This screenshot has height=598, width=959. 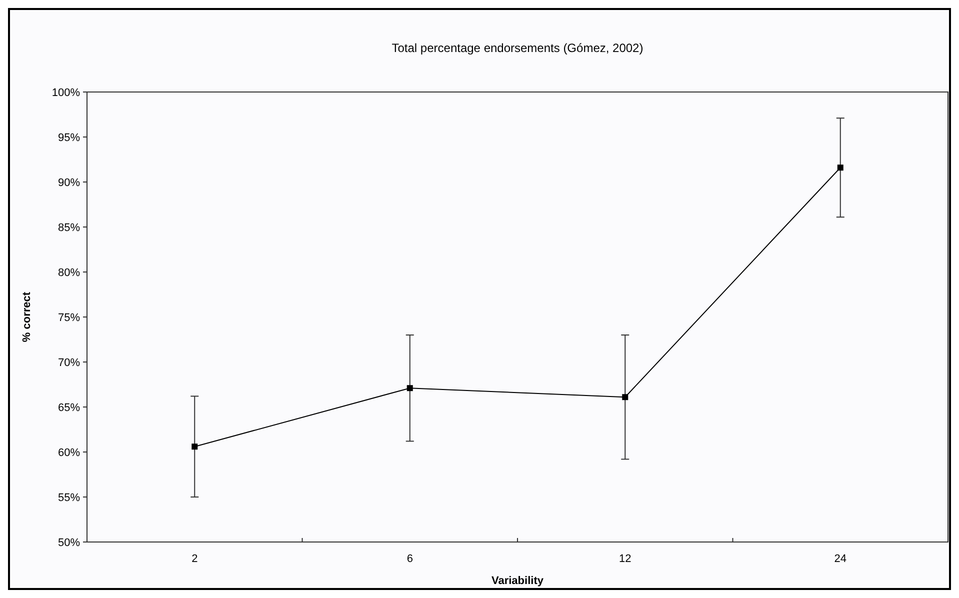 What do you see at coordinates (27, 317) in the screenshot?
I see `y-axis-title: % correct` at bounding box center [27, 317].